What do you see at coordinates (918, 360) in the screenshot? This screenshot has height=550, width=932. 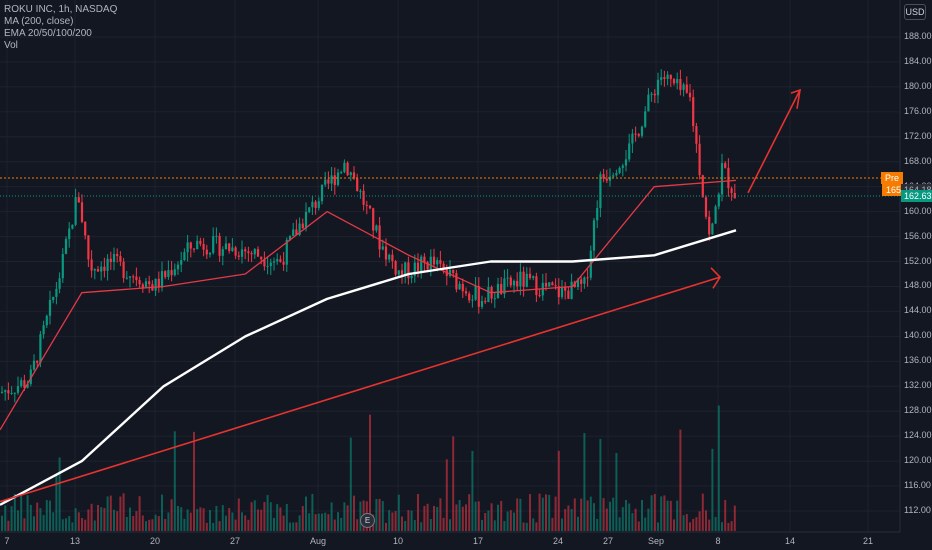 I see `price-tick-label: 136.00` at bounding box center [918, 360].